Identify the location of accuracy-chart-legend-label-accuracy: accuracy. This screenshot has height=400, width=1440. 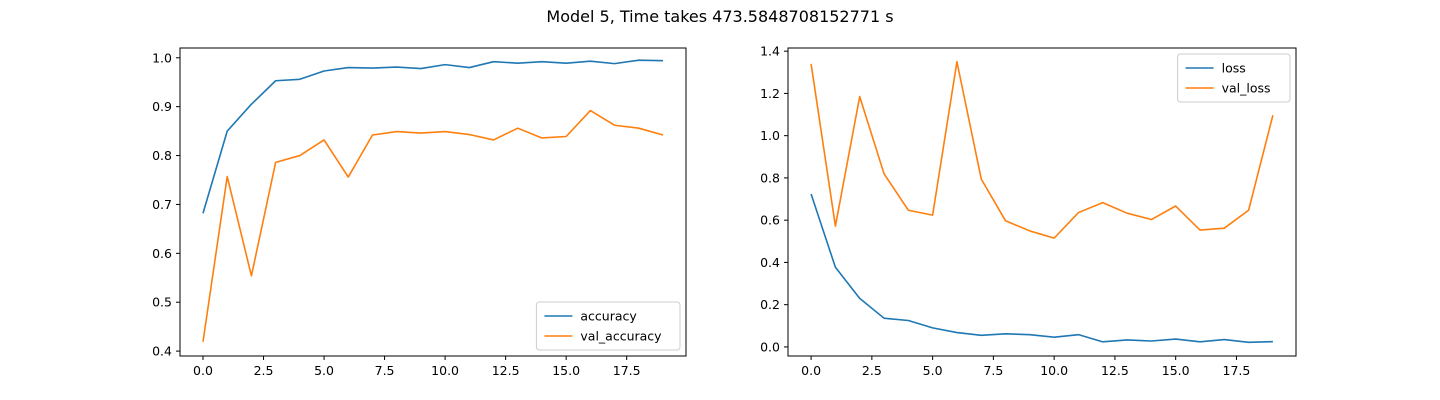
(608, 316).